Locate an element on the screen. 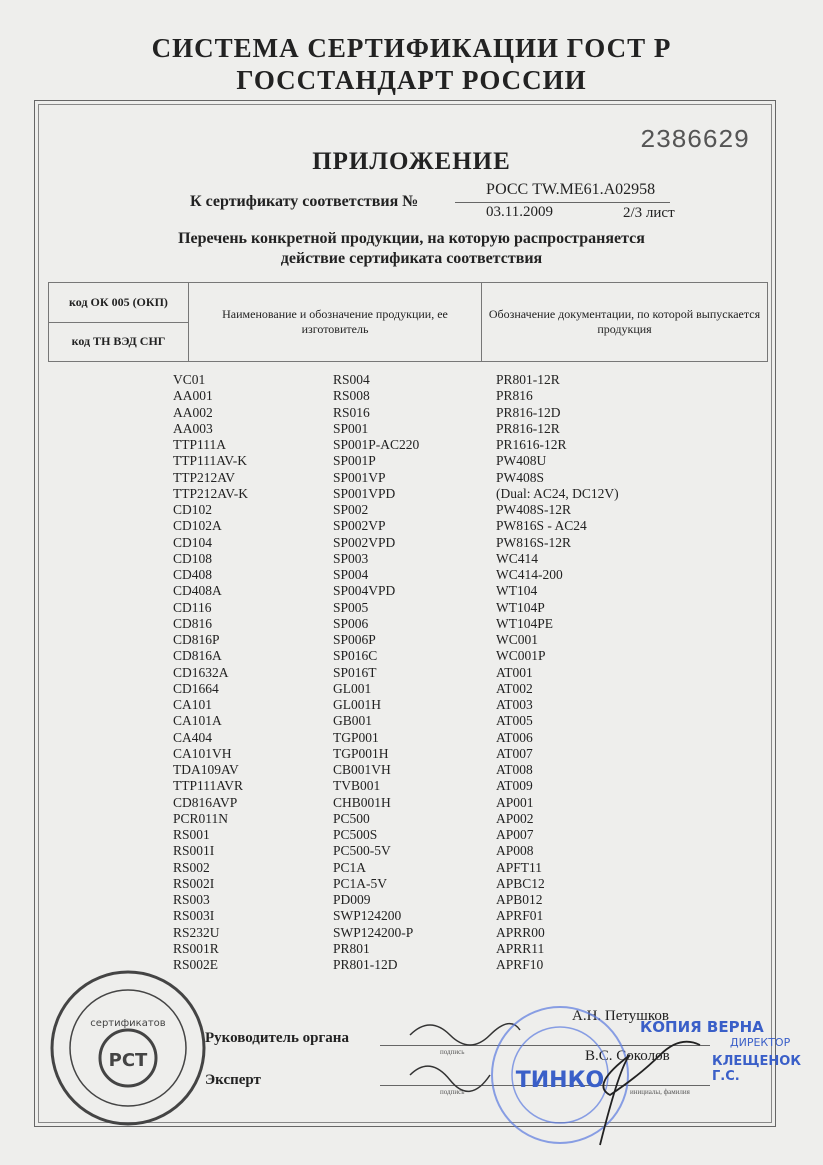 The width and height of the screenshot is (823, 1165). product-item: PR801 is located at coordinates (351, 948).